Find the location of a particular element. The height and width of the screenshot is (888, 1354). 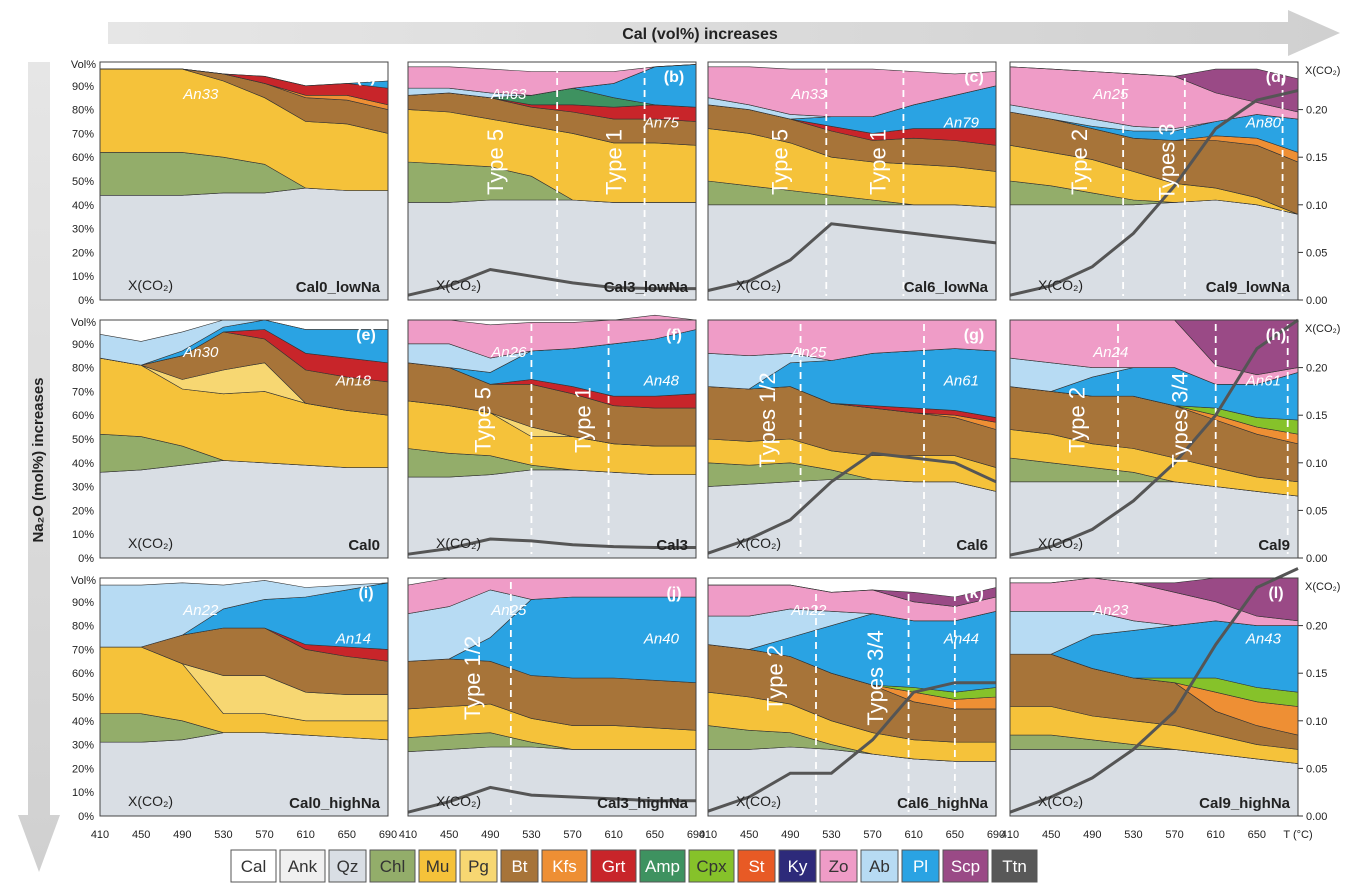

panel-l: An23 An43 (l) Cal9_highNa X(CO₂) is located at coordinates (1154, 692).